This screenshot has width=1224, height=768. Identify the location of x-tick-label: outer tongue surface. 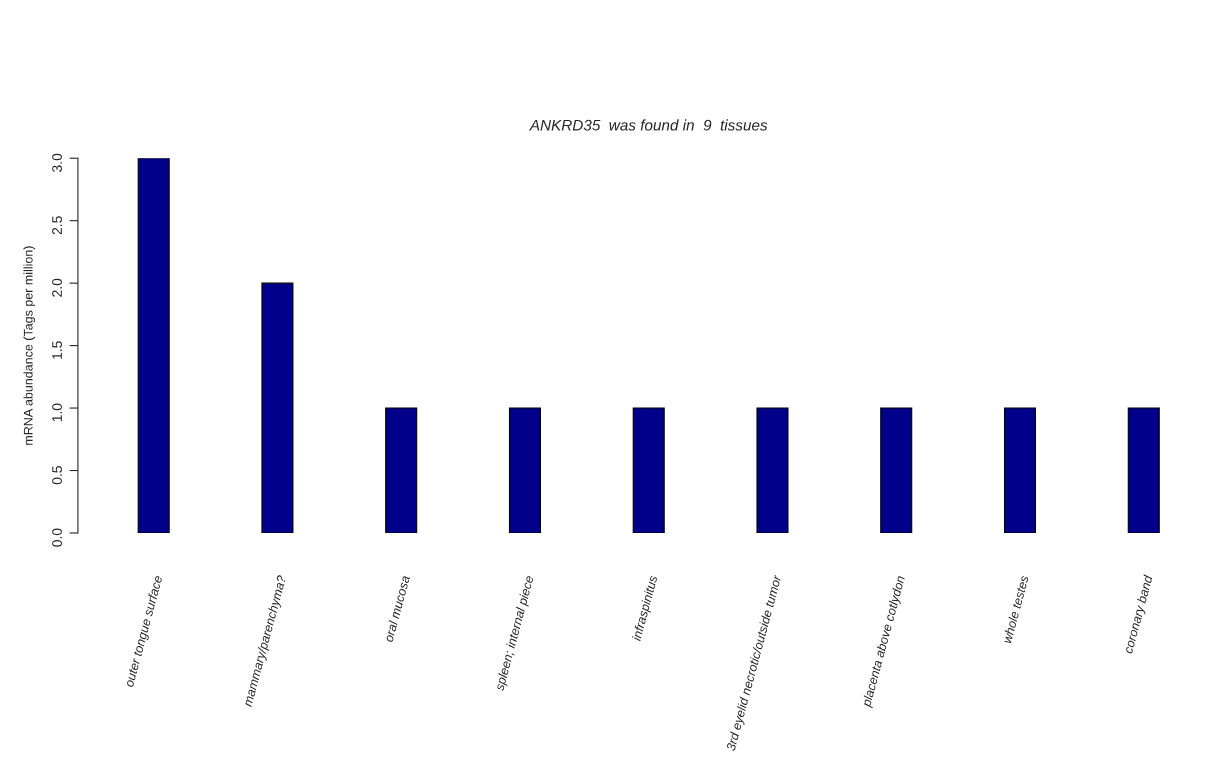
(144, 632).